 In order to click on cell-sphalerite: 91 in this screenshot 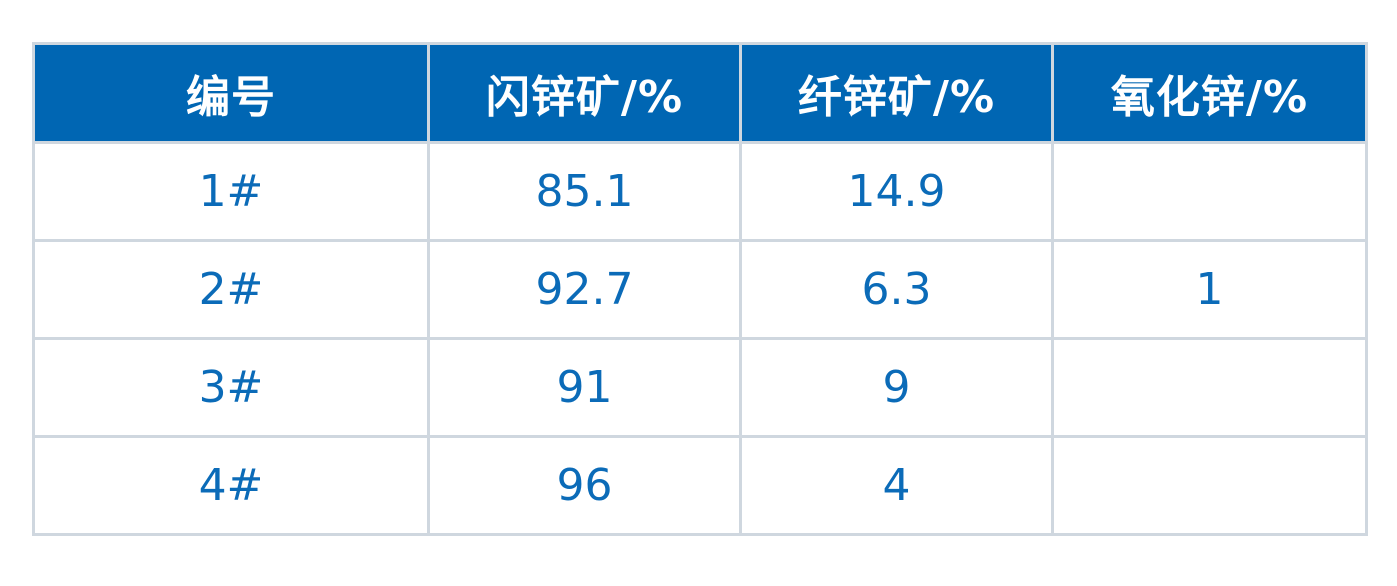, I will do `click(584, 387)`.